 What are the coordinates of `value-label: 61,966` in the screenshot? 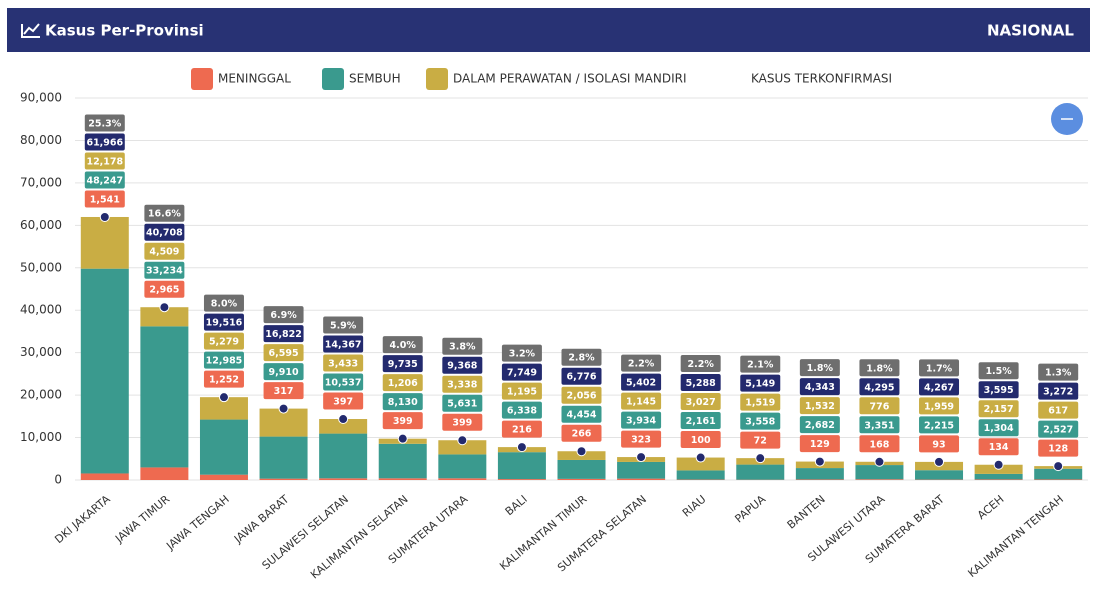 It's located at (104, 142).